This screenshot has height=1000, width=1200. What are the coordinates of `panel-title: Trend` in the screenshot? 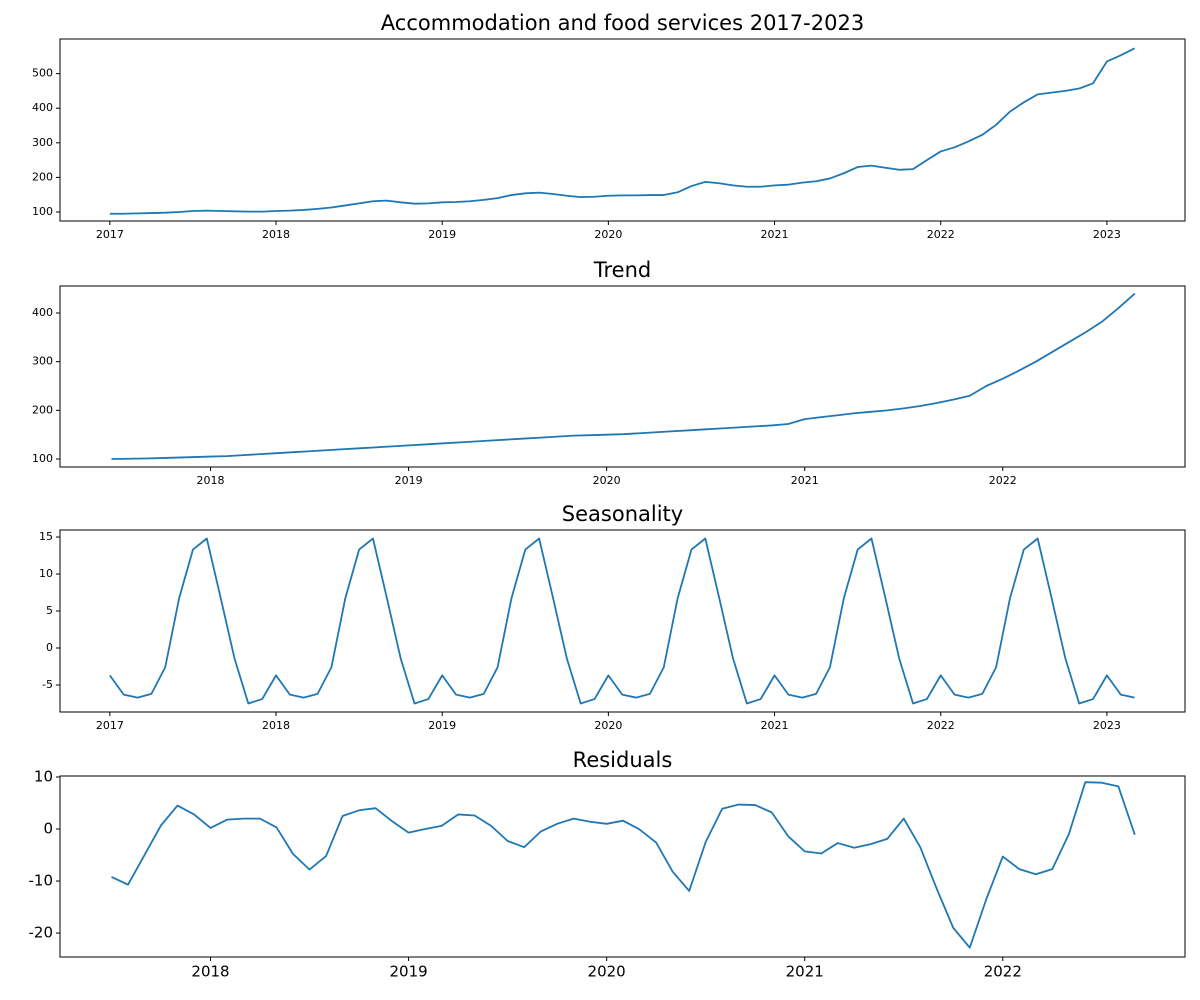 It's located at (622, 270).